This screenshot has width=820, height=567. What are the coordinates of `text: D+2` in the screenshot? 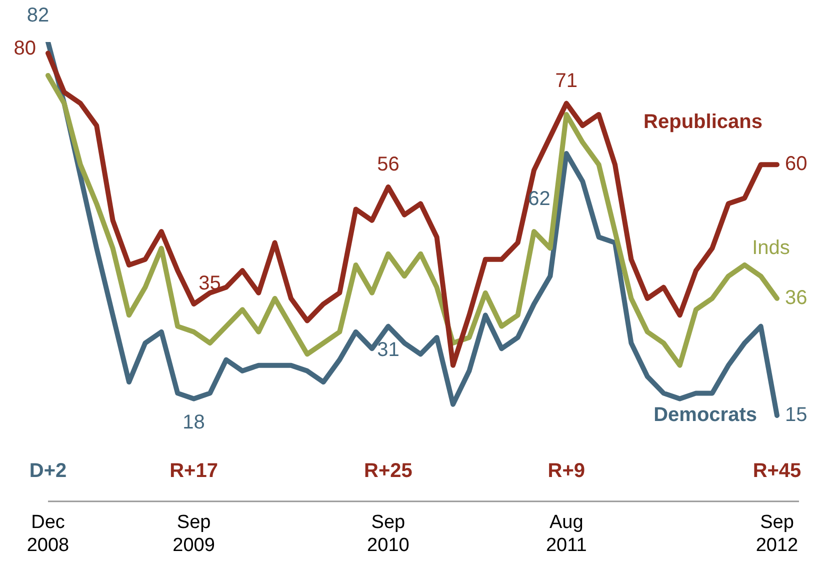 It's located at (48, 471).